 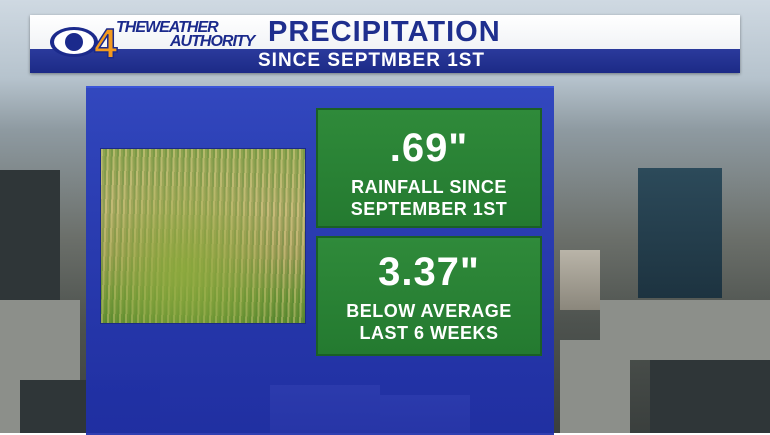 What do you see at coordinates (212, 41) in the screenshot?
I see `brand-line-2: AUTHORITY` at bounding box center [212, 41].